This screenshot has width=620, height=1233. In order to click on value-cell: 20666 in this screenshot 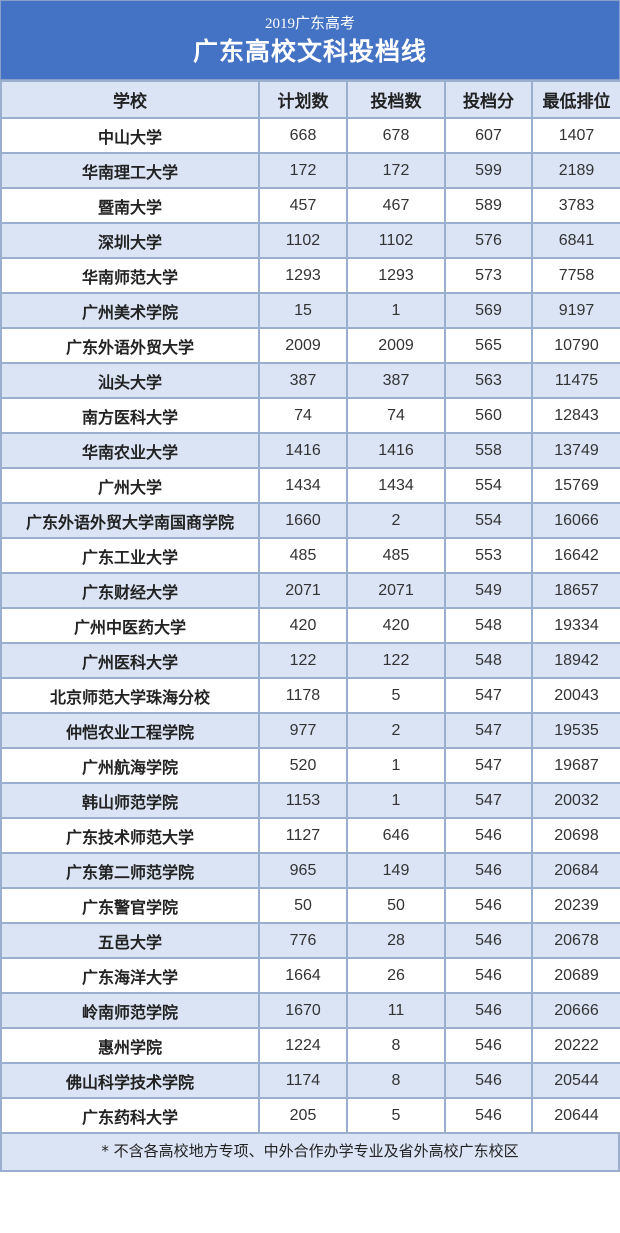, I will do `click(575, 1010)`.